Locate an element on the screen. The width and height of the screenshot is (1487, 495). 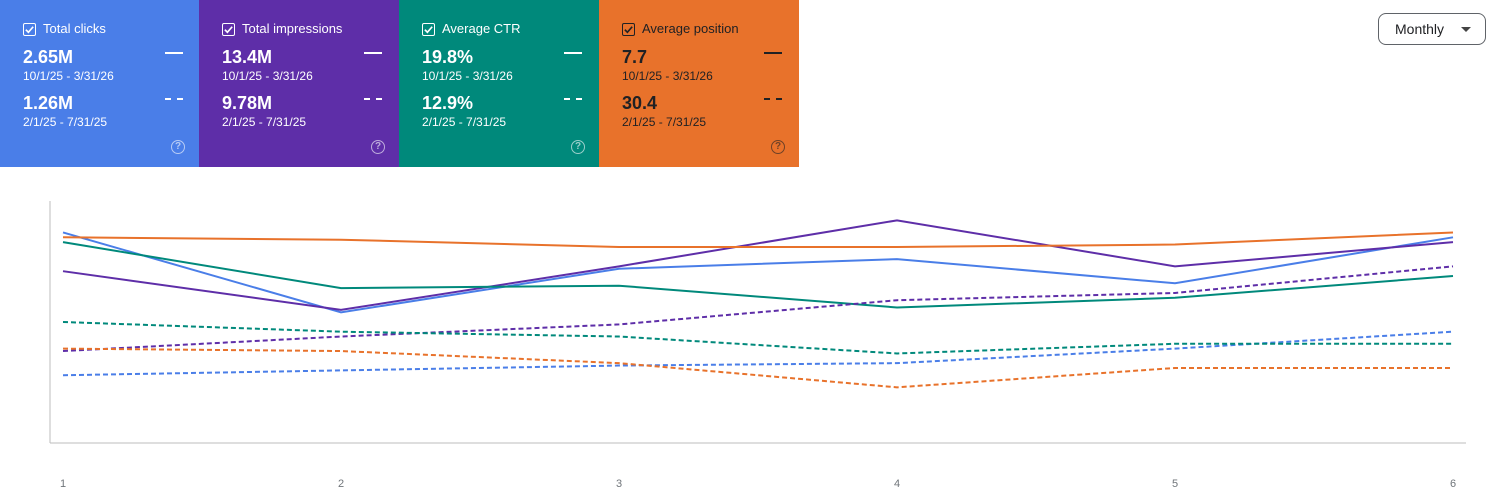
series-line-position_current is located at coordinates (758, 239).